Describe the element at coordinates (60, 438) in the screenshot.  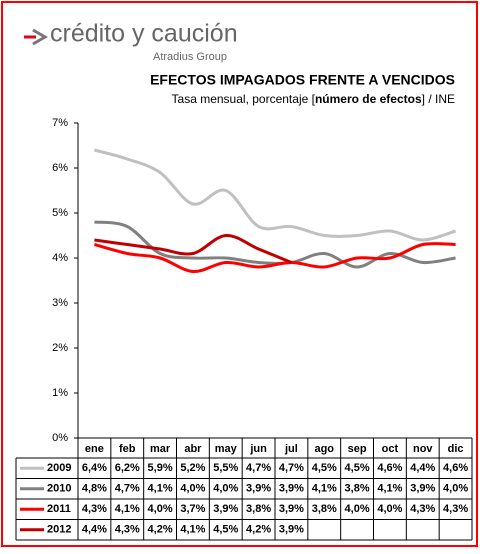
I see `y-tick-label: 0%` at that location.